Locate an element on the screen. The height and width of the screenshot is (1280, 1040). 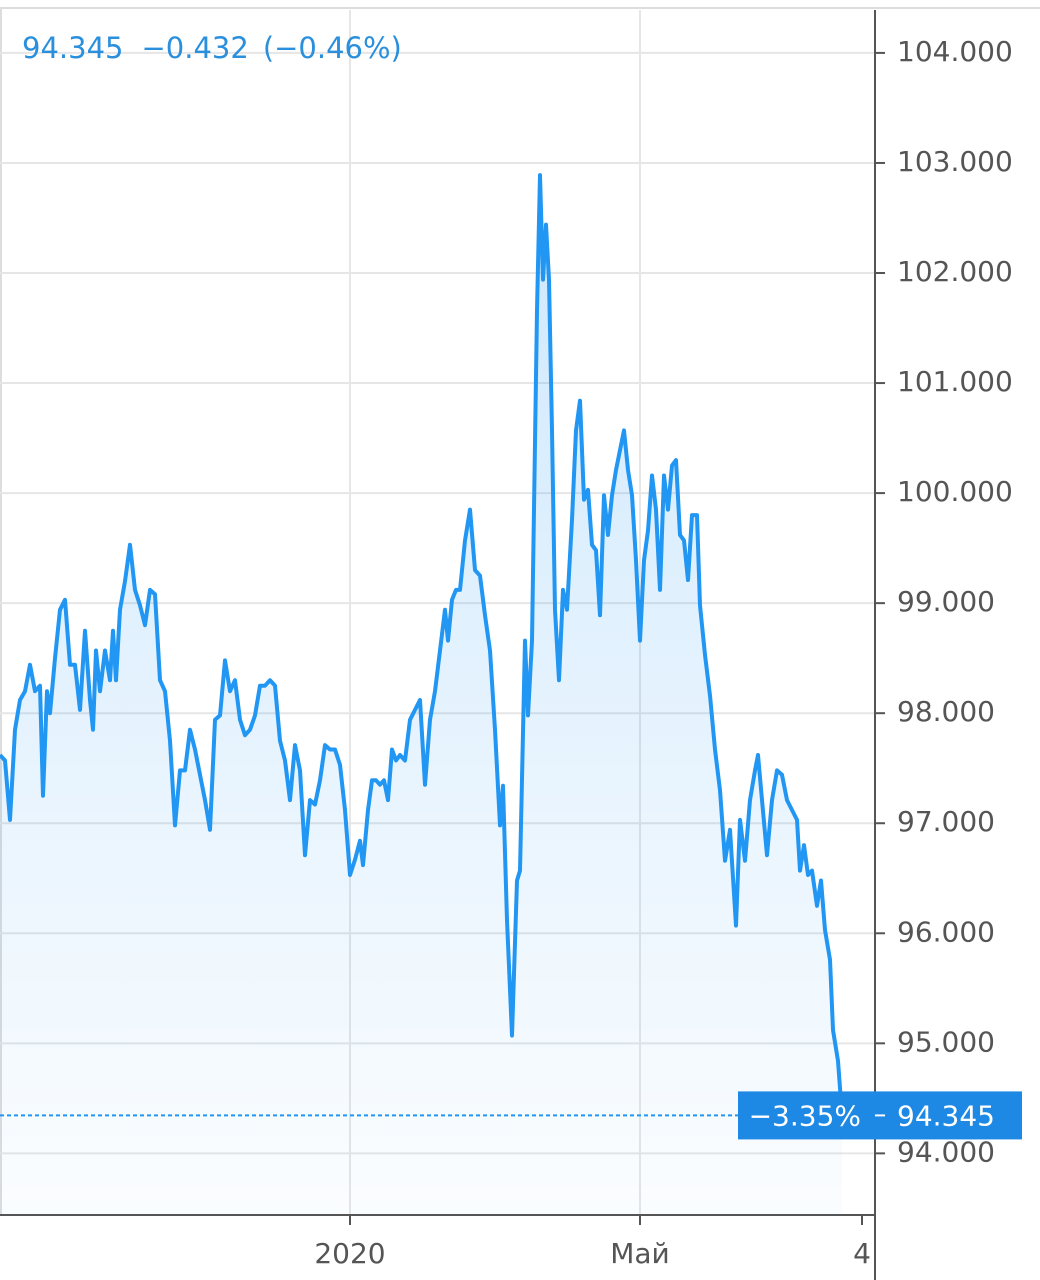
change: −0.432 is located at coordinates (194, 48).